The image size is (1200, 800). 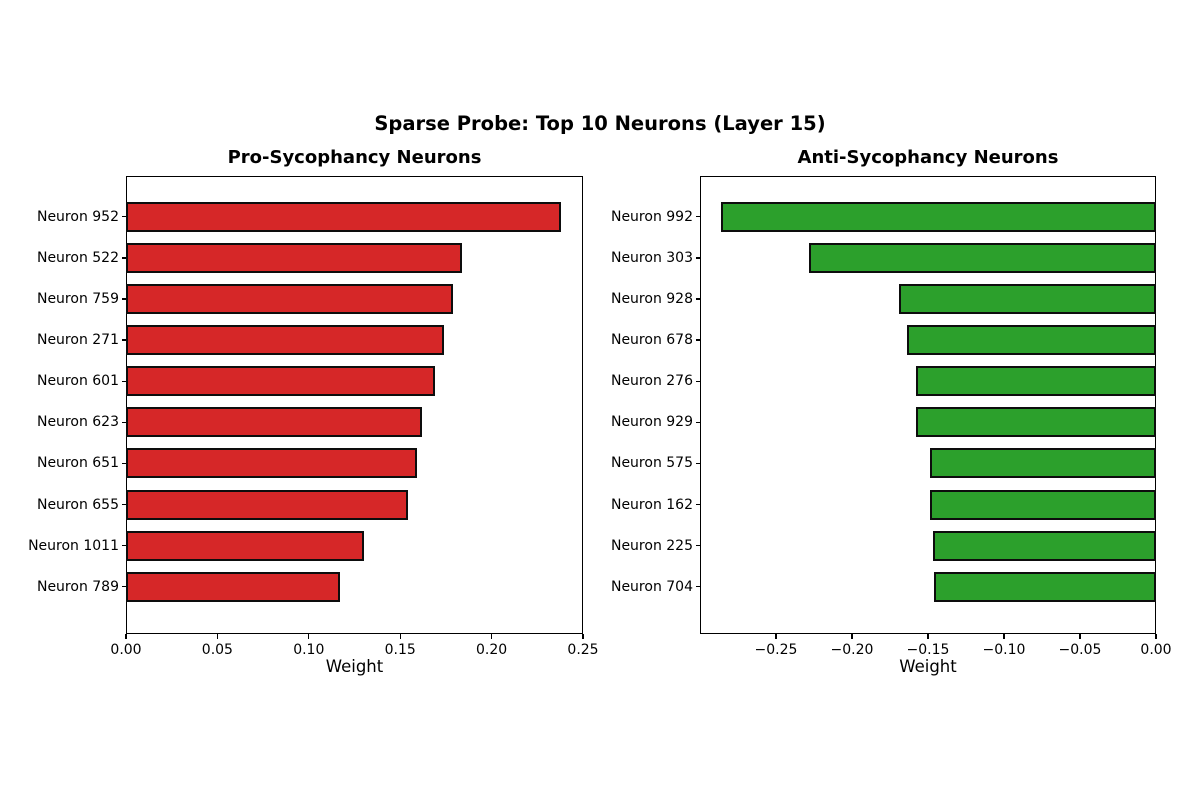 I want to click on y-tick-label: Neuron 271, so click(x=77, y=340).